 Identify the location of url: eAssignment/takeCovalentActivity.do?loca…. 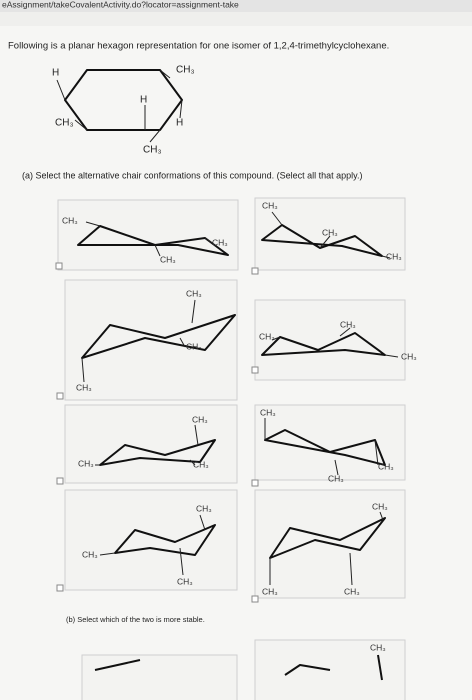
(120, 4).